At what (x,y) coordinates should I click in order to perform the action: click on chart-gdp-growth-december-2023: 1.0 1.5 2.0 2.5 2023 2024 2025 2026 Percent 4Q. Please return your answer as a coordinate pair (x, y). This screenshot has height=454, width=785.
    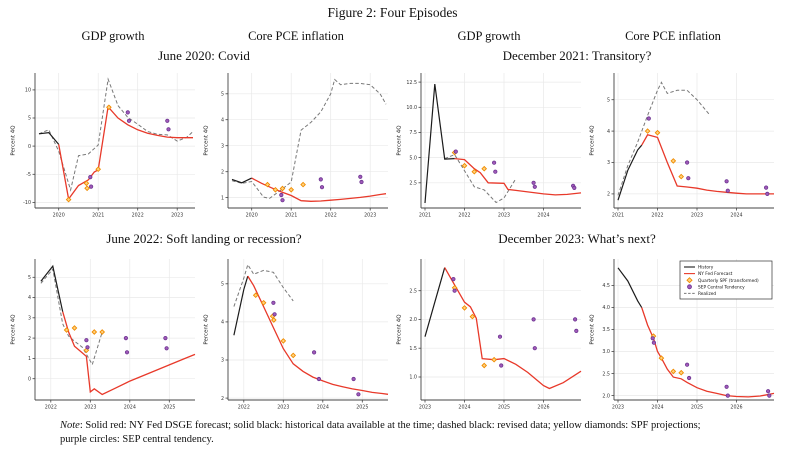
    Looking at the image, I should click on (490, 333).